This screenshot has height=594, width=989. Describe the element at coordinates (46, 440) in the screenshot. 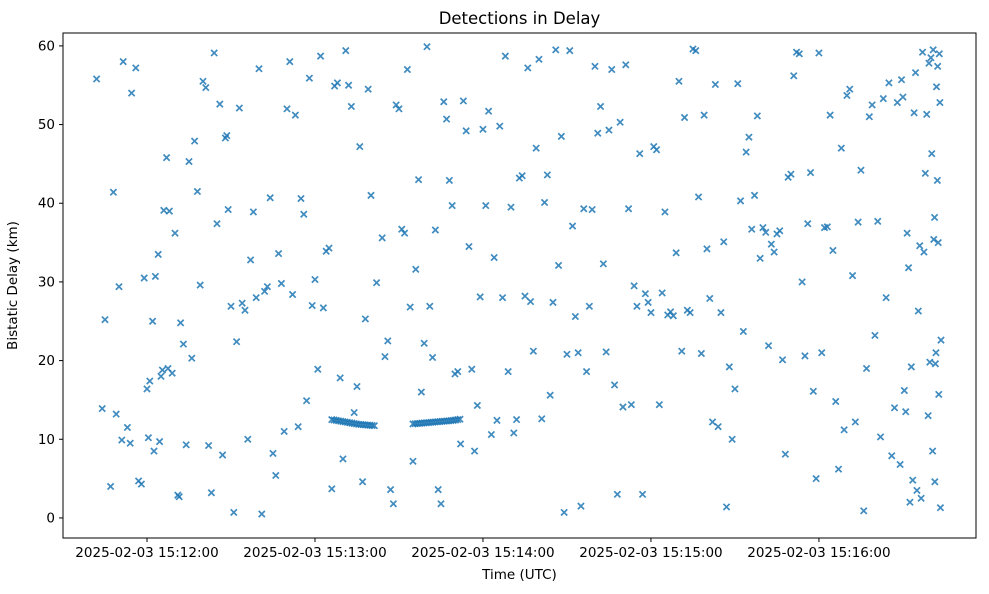

I see `y-tick-label: 10` at that location.